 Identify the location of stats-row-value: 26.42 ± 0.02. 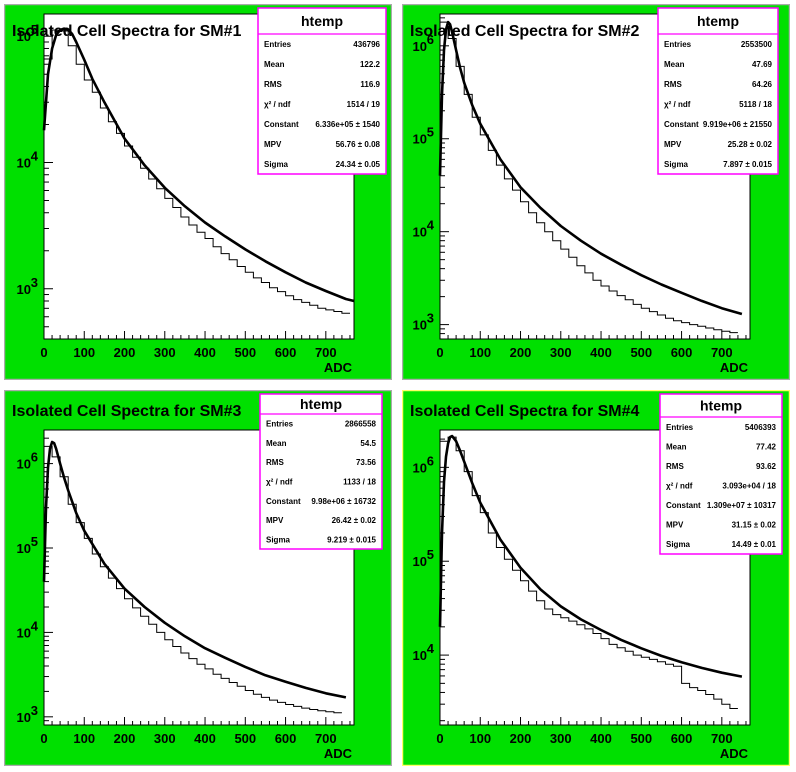
(354, 520).